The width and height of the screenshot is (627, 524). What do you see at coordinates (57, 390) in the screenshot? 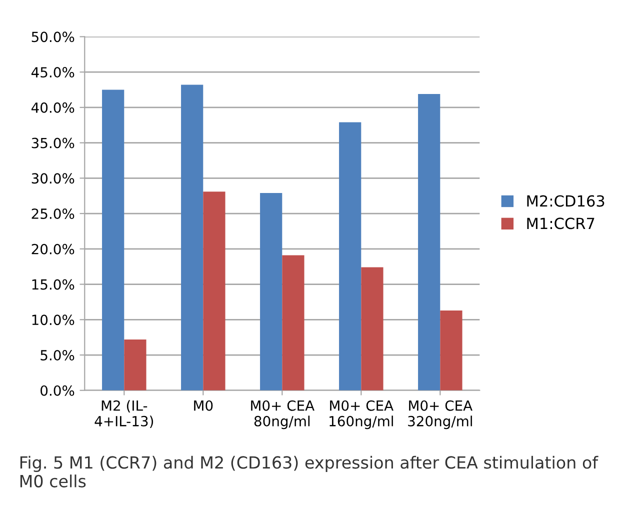
I see `y-tick-label: 0.0%` at bounding box center [57, 390].